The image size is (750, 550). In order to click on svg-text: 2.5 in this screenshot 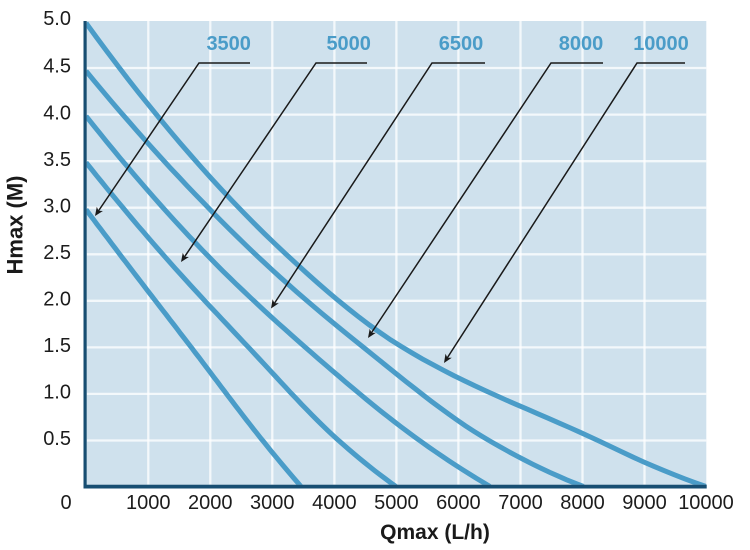, I will do `click(57, 253)`.